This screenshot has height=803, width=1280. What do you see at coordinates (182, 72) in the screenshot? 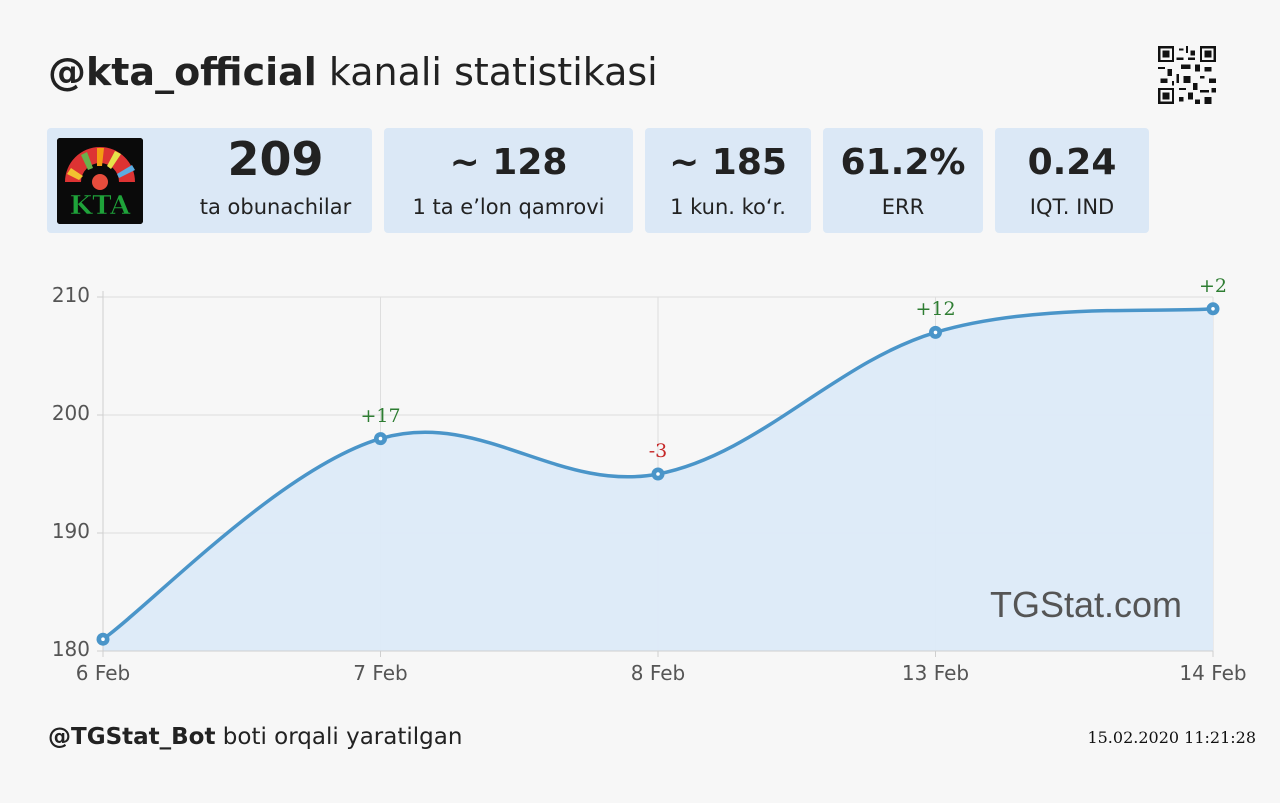
I see `channel-handle: @kta_official` at bounding box center [182, 72].